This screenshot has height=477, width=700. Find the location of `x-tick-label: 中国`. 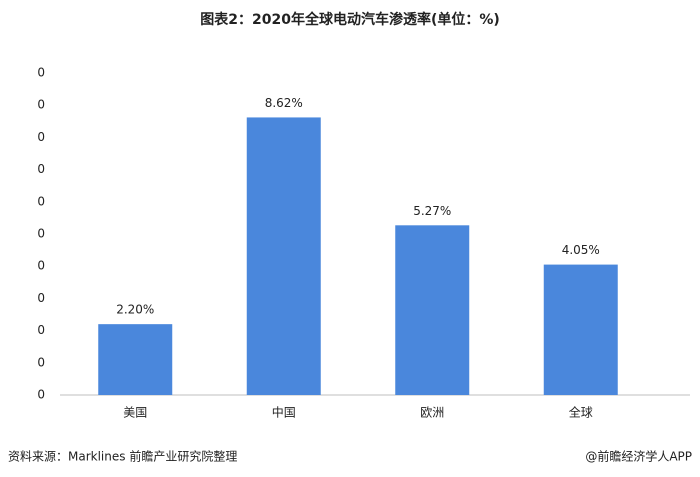

x-tick-label: 中国 is located at coordinates (284, 412).